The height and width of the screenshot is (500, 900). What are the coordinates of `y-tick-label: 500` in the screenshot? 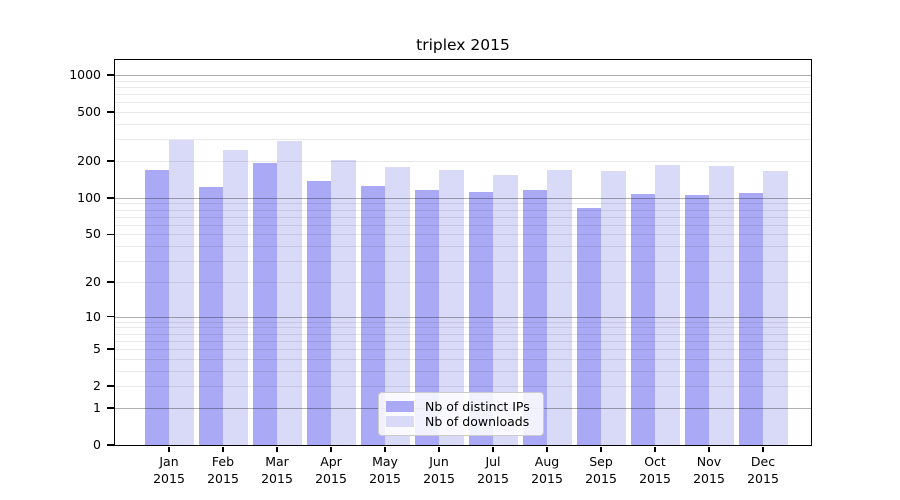 It's located at (89, 112).